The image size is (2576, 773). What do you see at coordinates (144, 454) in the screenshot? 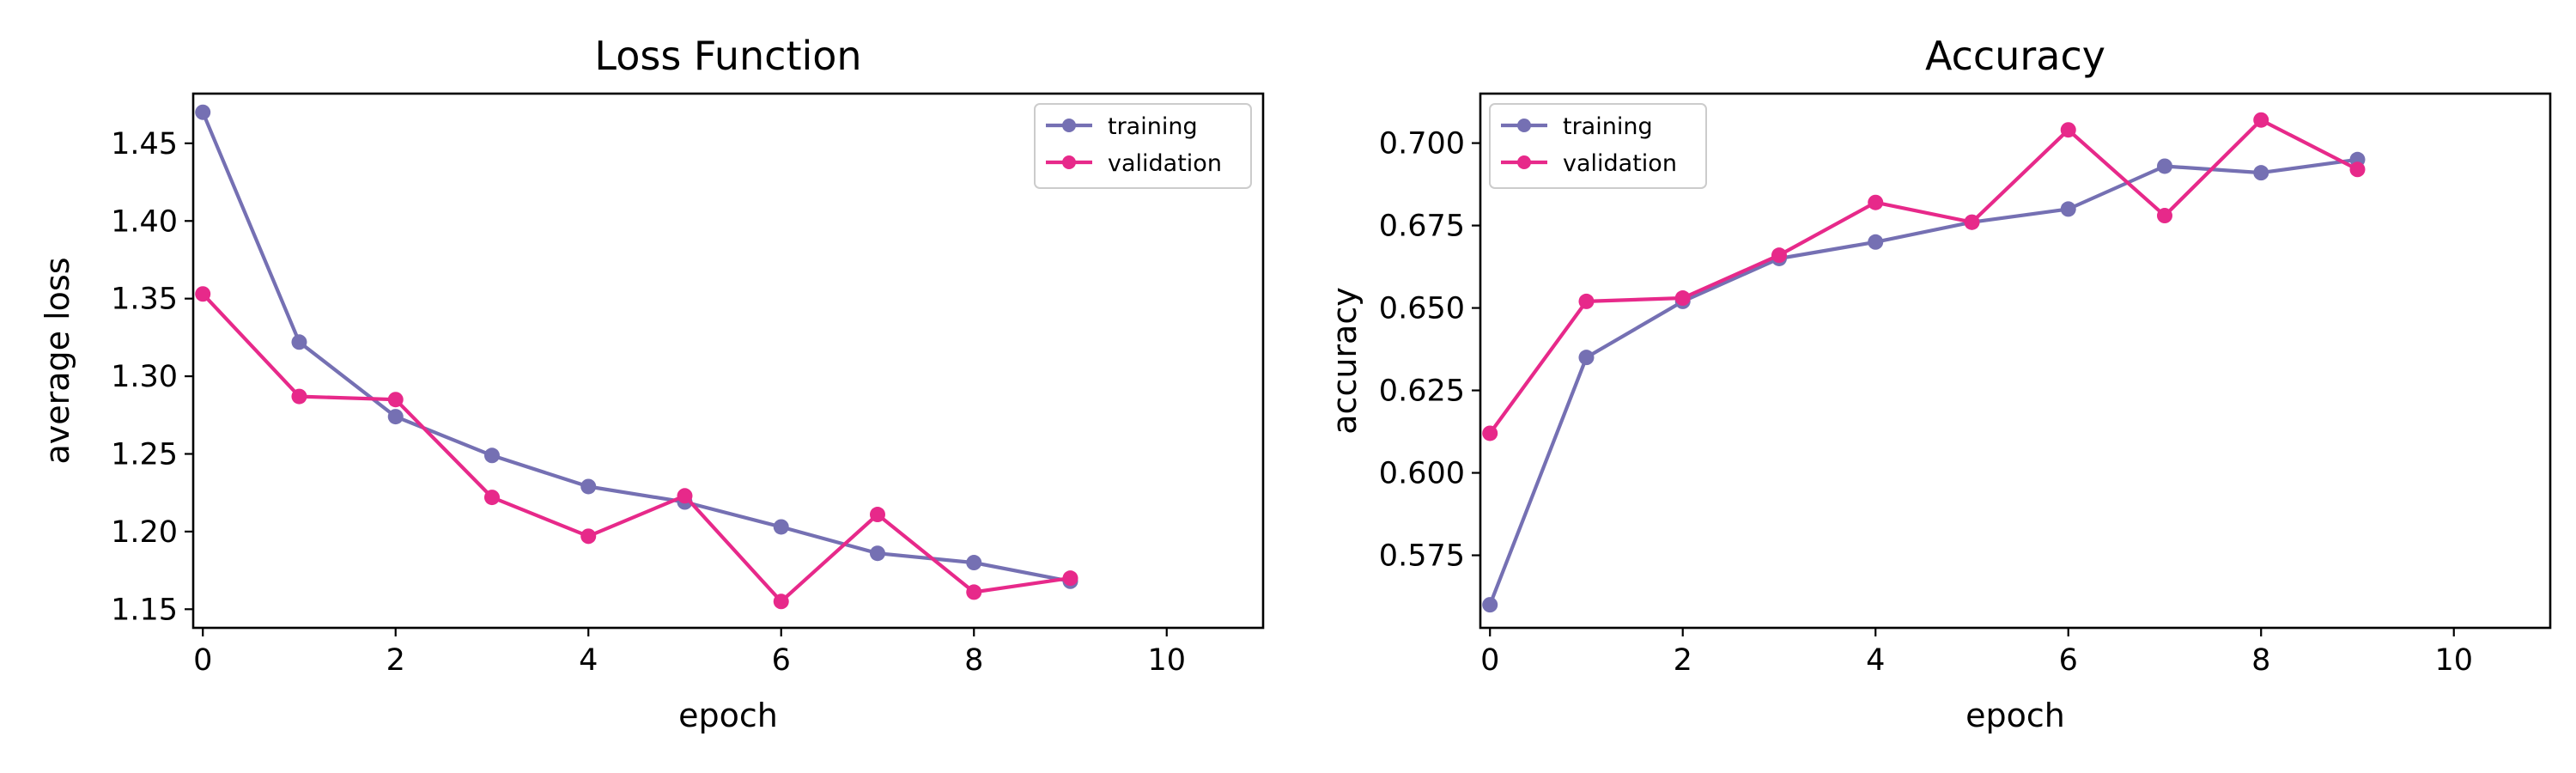
I see `chart1-ytick-label-2: 1.25` at bounding box center [144, 454].